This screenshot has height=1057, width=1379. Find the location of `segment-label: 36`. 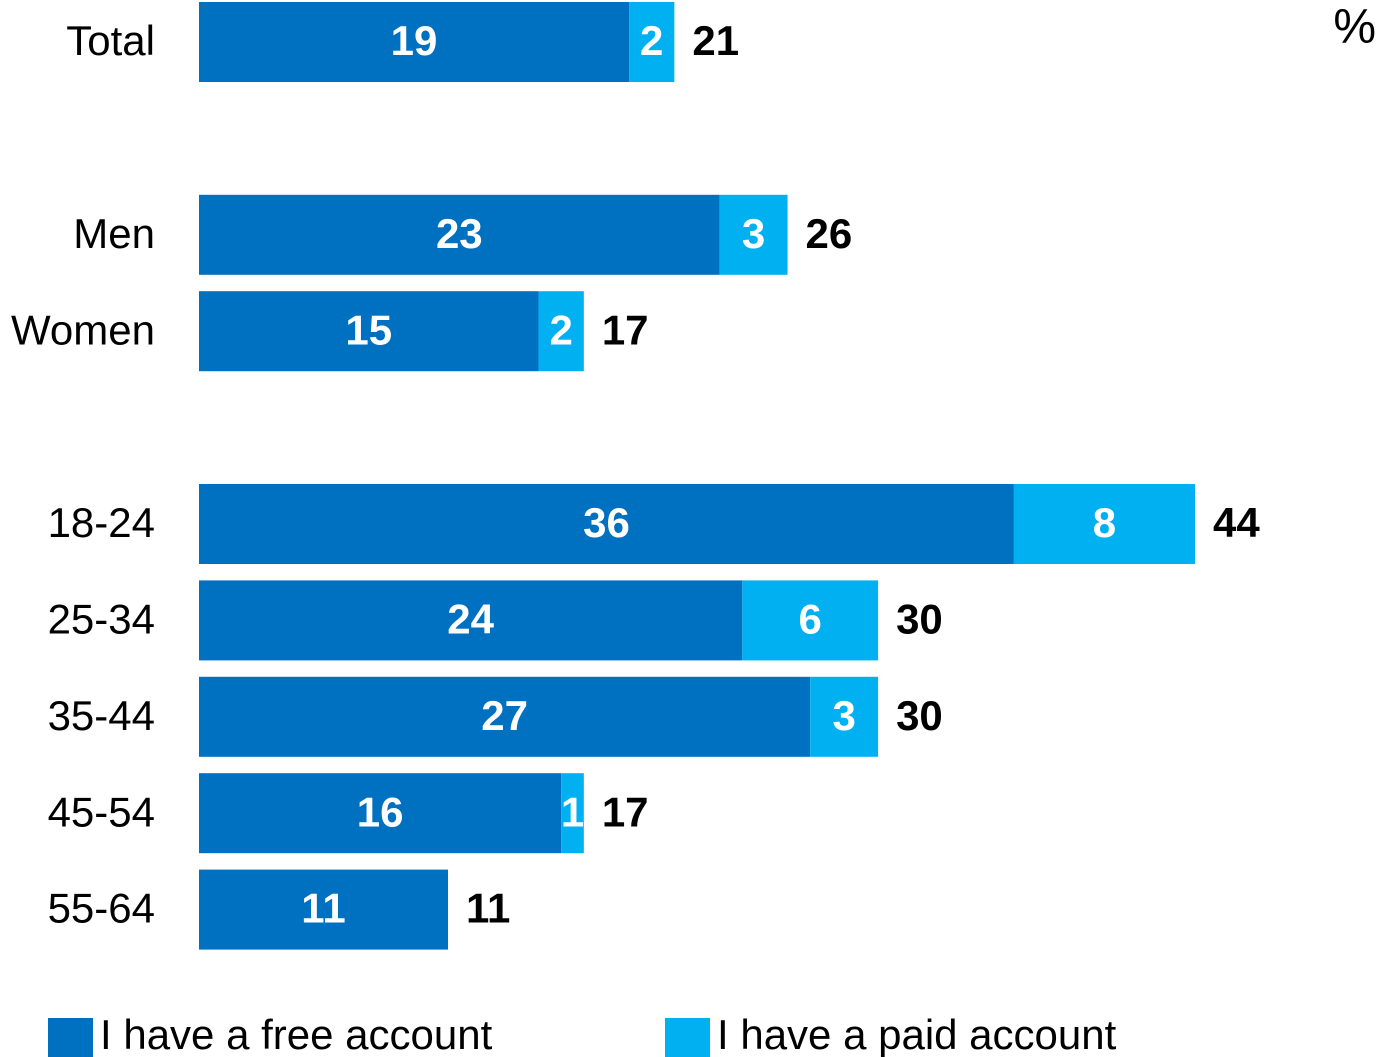

segment-label: 36 is located at coordinates (606, 522).